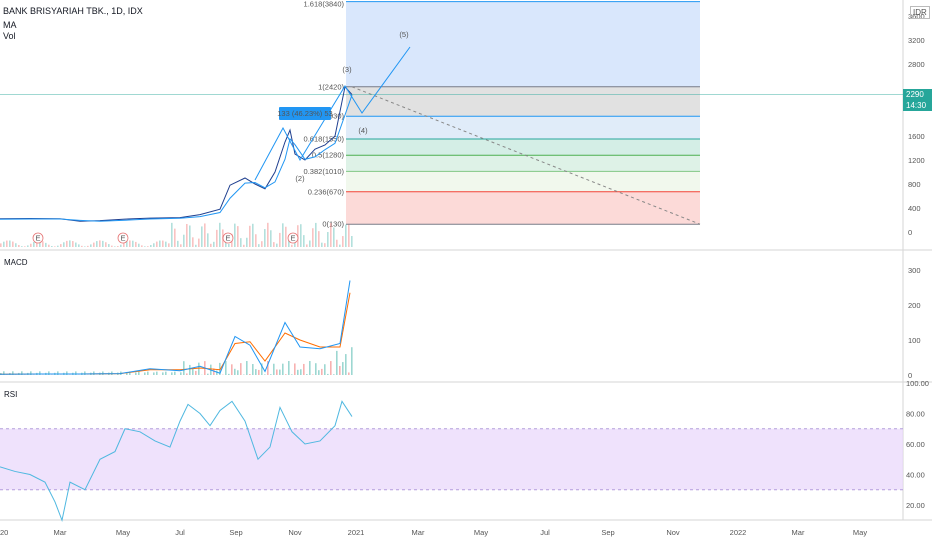  Describe the element at coordinates (916, 160) in the screenshot. I see `price-axis-tick: 1200` at that location.